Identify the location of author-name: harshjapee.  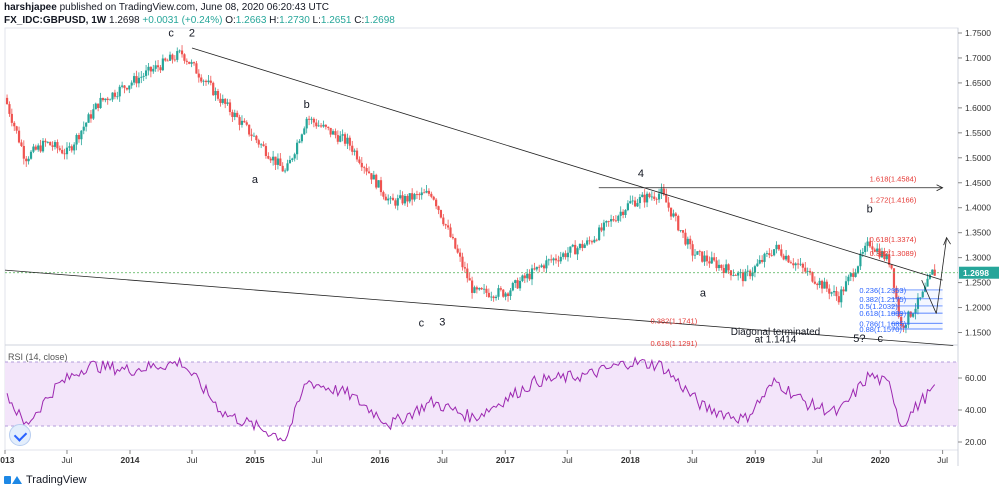
(30, 7).